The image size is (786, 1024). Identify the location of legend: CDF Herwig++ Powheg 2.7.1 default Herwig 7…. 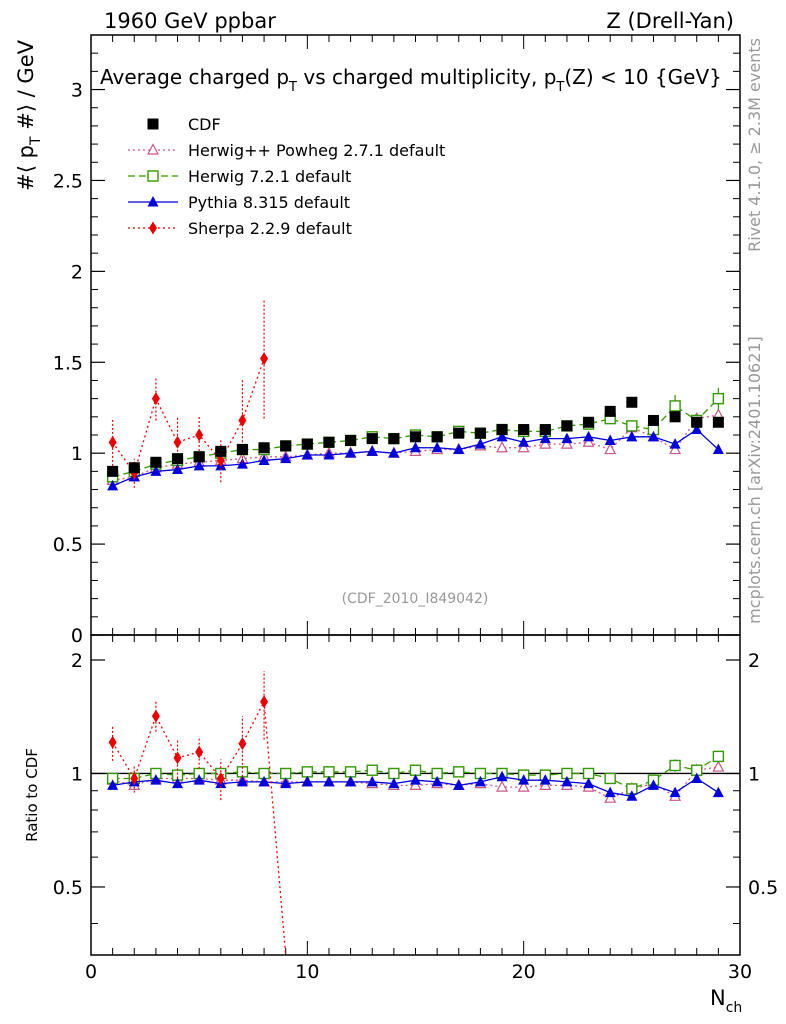
(286, 176).